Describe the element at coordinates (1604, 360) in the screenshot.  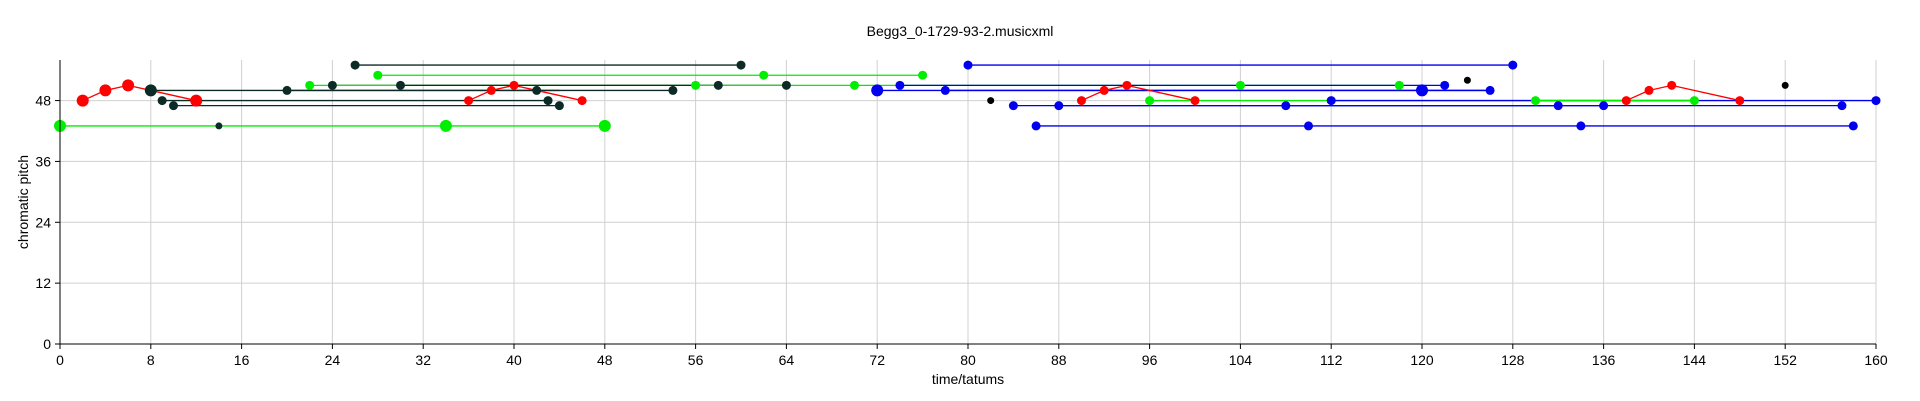
I see `x-tick-label: 136` at that location.